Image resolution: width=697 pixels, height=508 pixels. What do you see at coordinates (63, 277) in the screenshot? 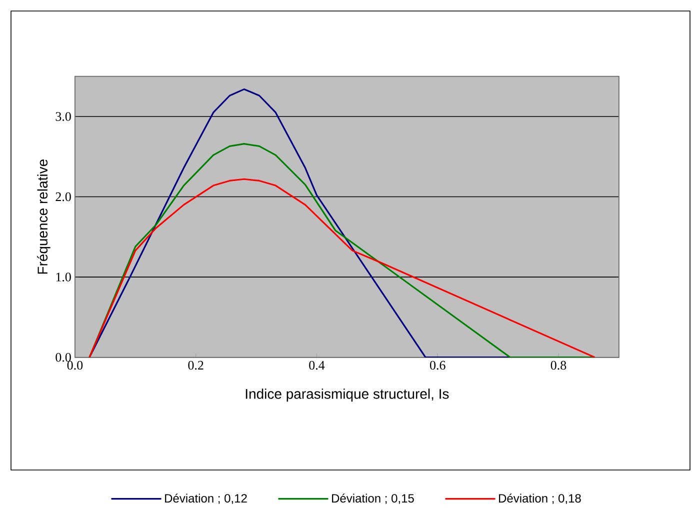
I see `y-tick-label: 1.0` at bounding box center [63, 277].